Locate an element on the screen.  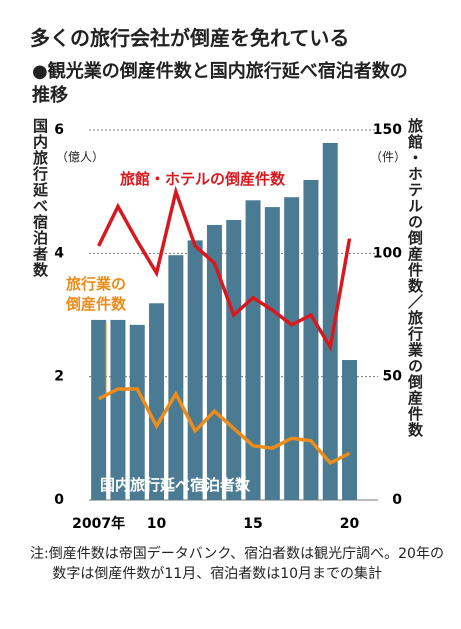
y-tick-label: 2 is located at coordinates (59, 377).